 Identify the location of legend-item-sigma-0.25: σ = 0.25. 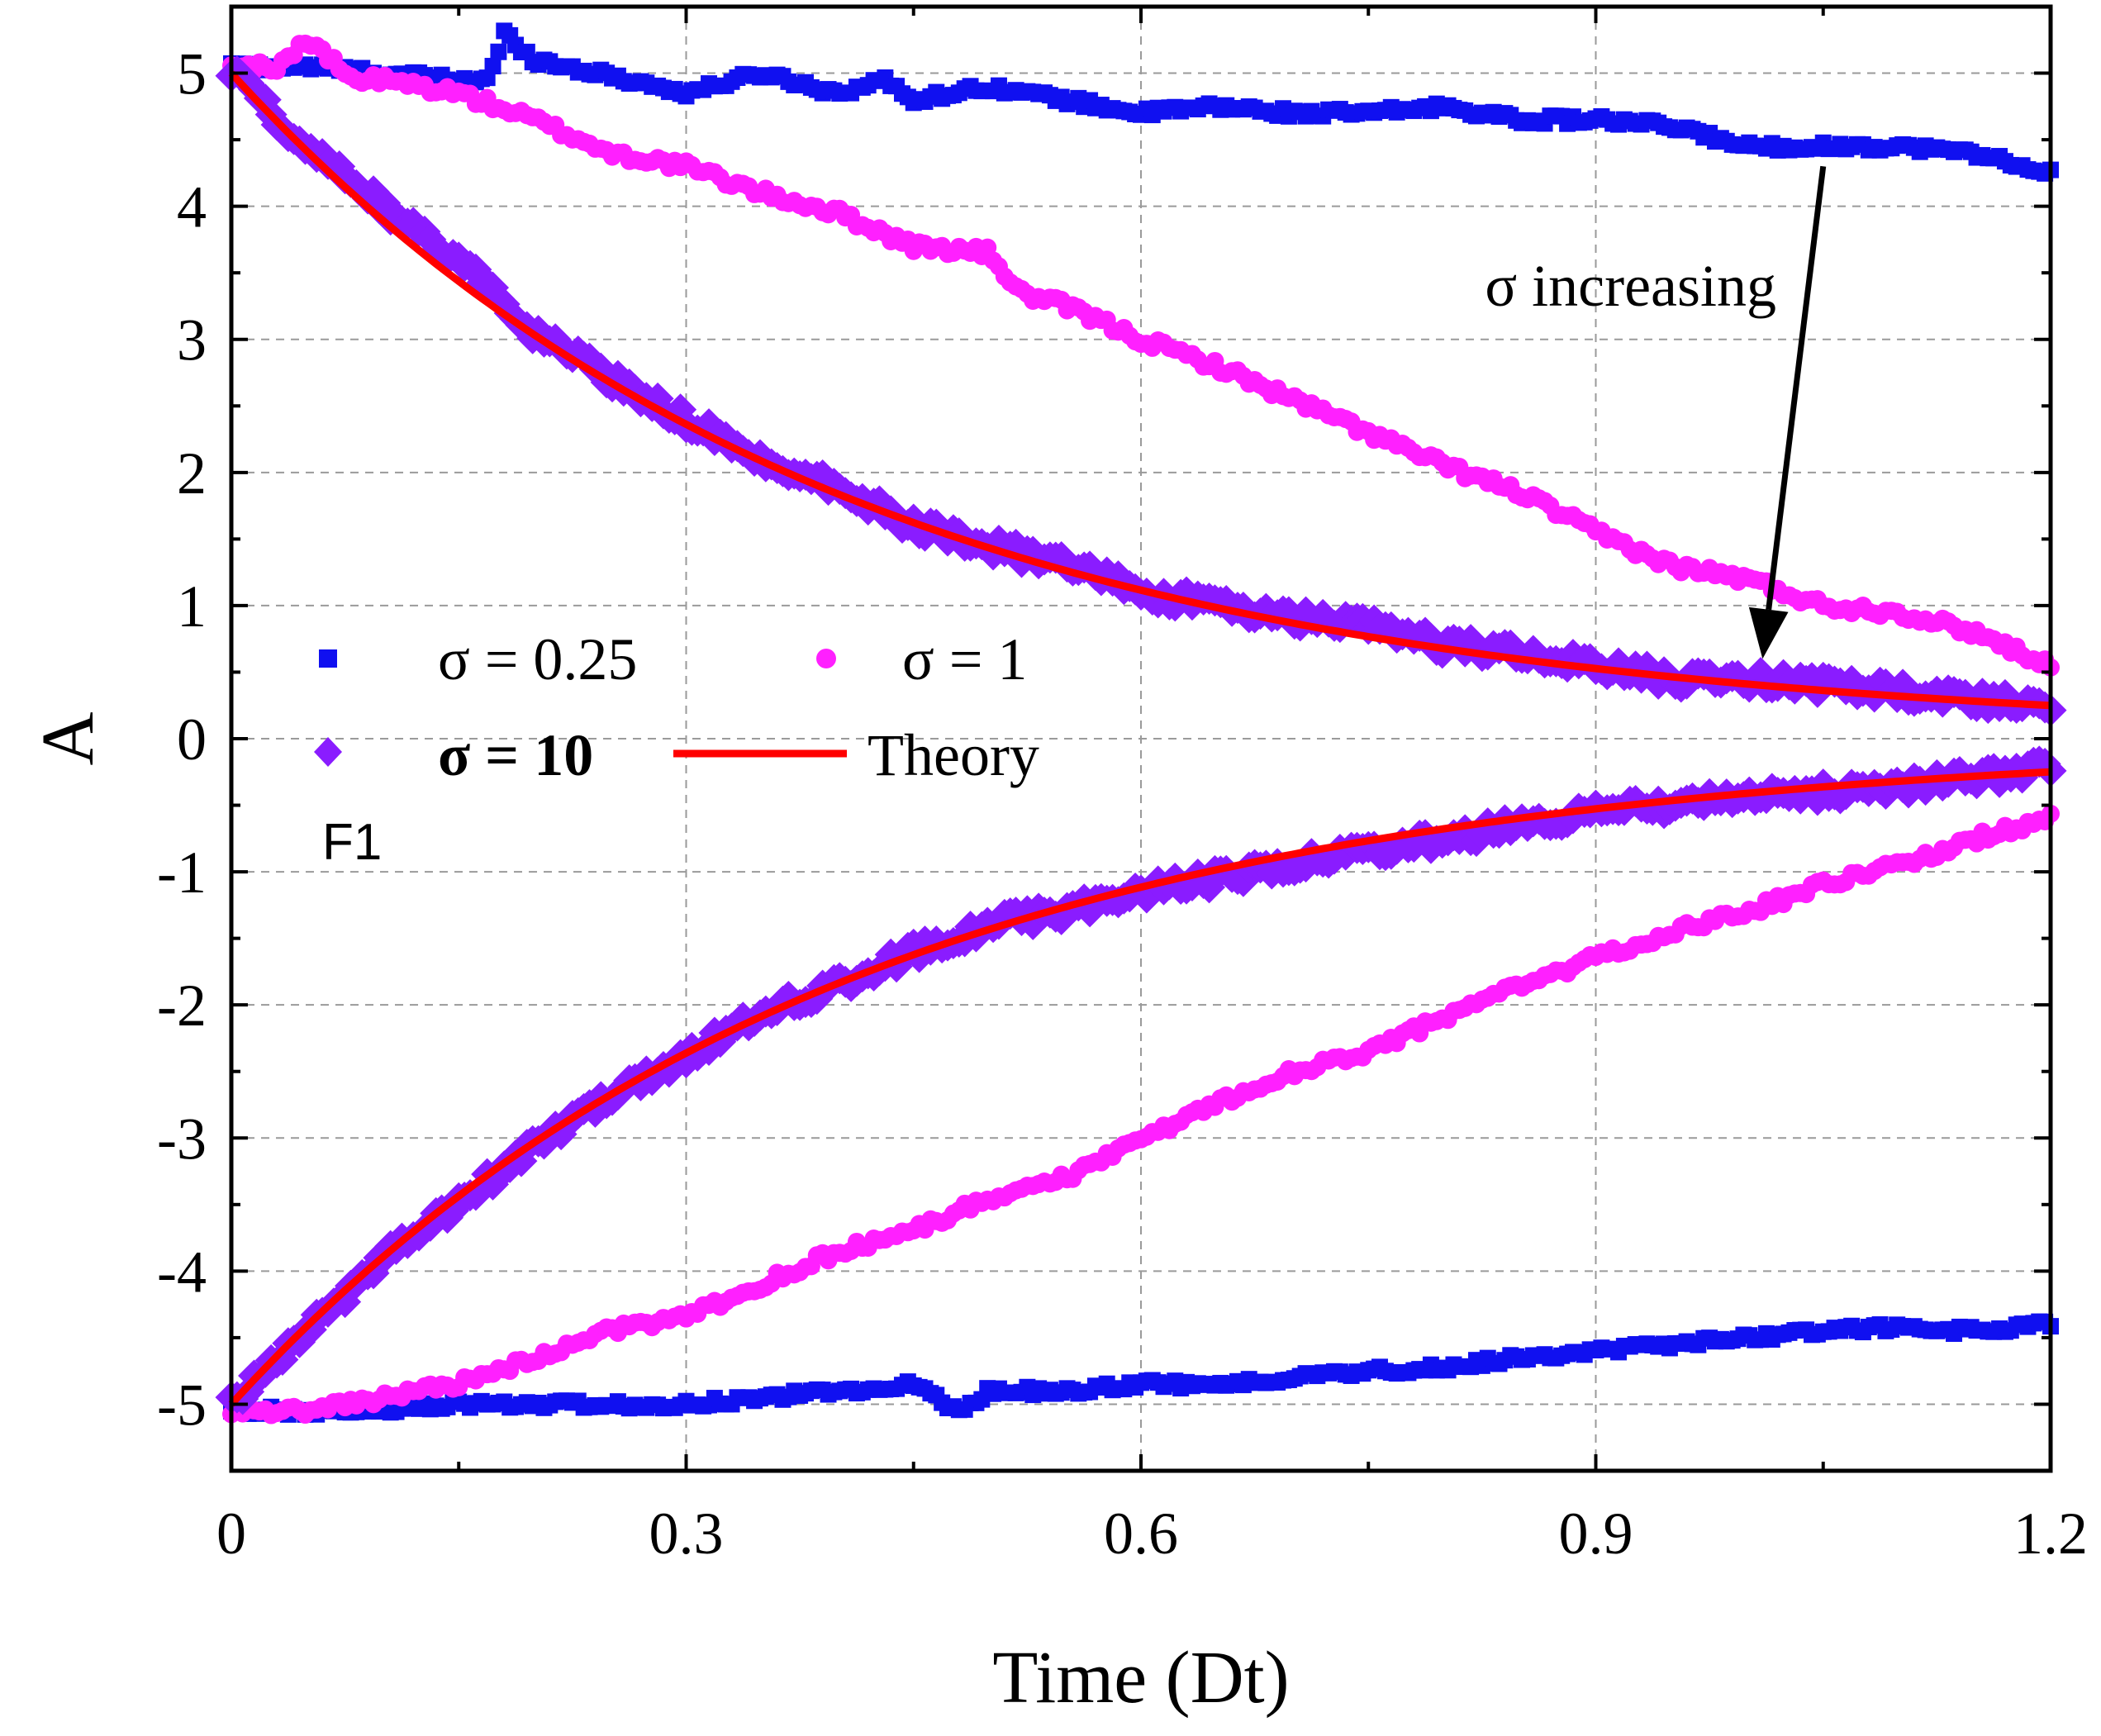
(478, 659).